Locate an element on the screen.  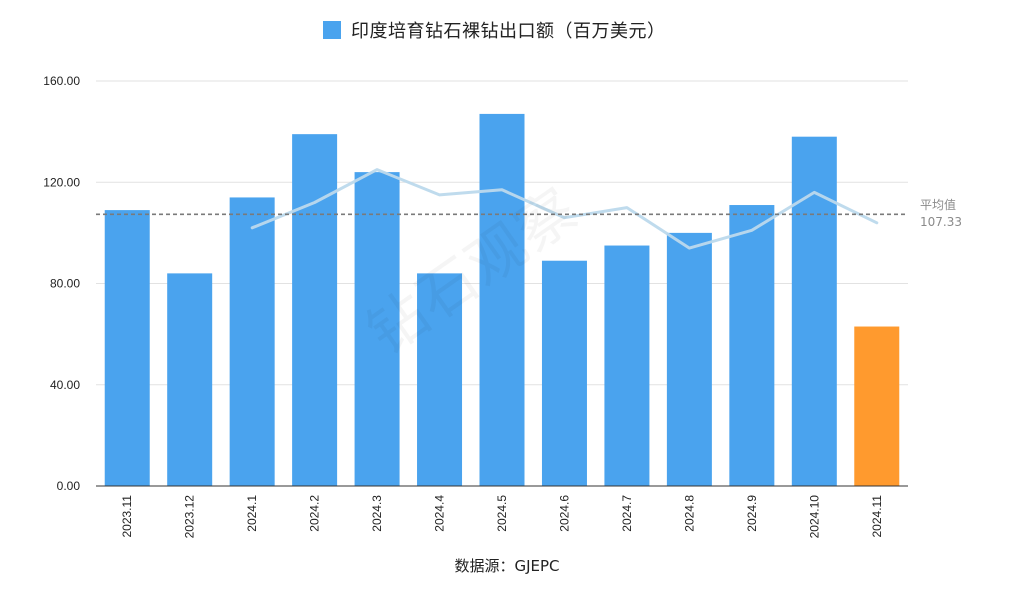
chart-legend: 印度培育钻石裸钻出口额（百万美元） is located at coordinates (494, 30).